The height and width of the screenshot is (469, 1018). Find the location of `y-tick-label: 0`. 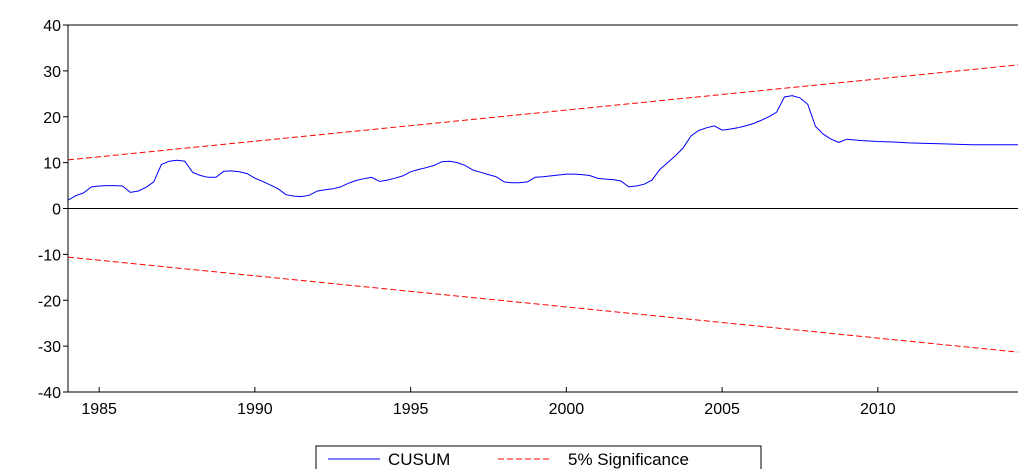

y-tick-label: 0 is located at coordinates (56, 210).